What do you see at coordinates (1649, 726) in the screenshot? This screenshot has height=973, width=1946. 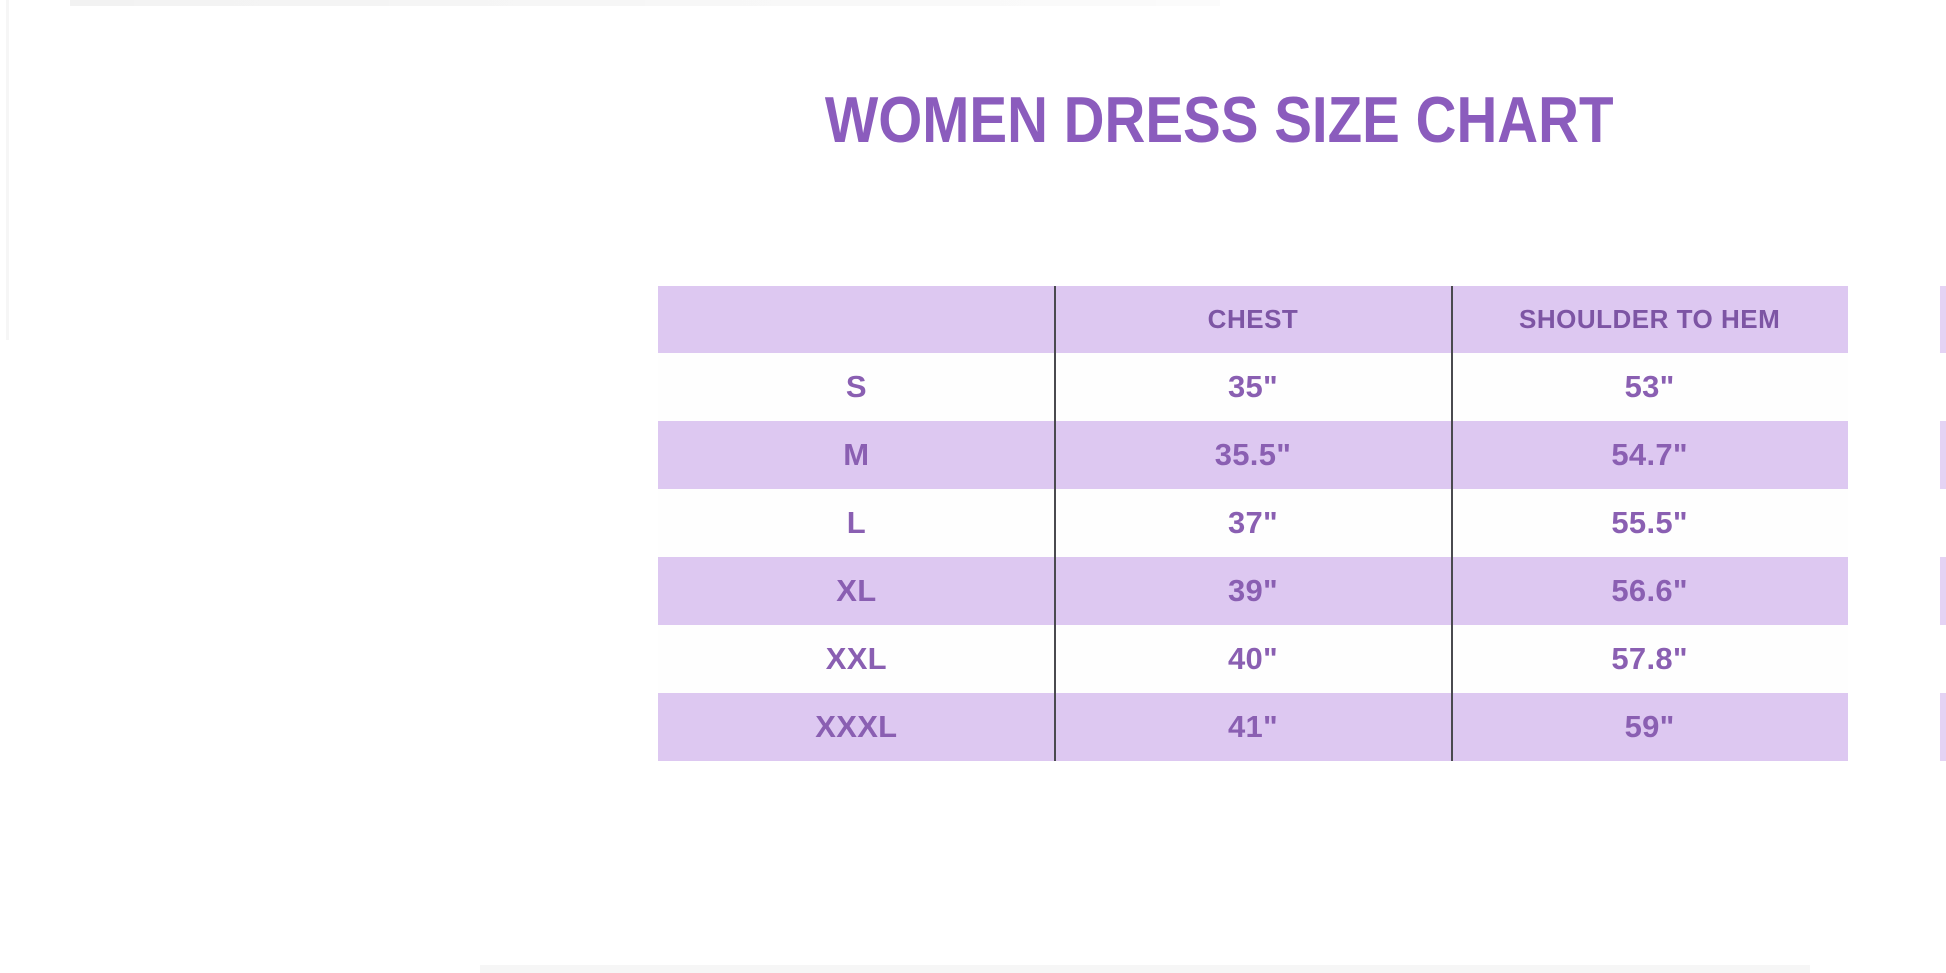 I see `cell-shoulder-to-hem: 59"` at bounding box center [1649, 726].